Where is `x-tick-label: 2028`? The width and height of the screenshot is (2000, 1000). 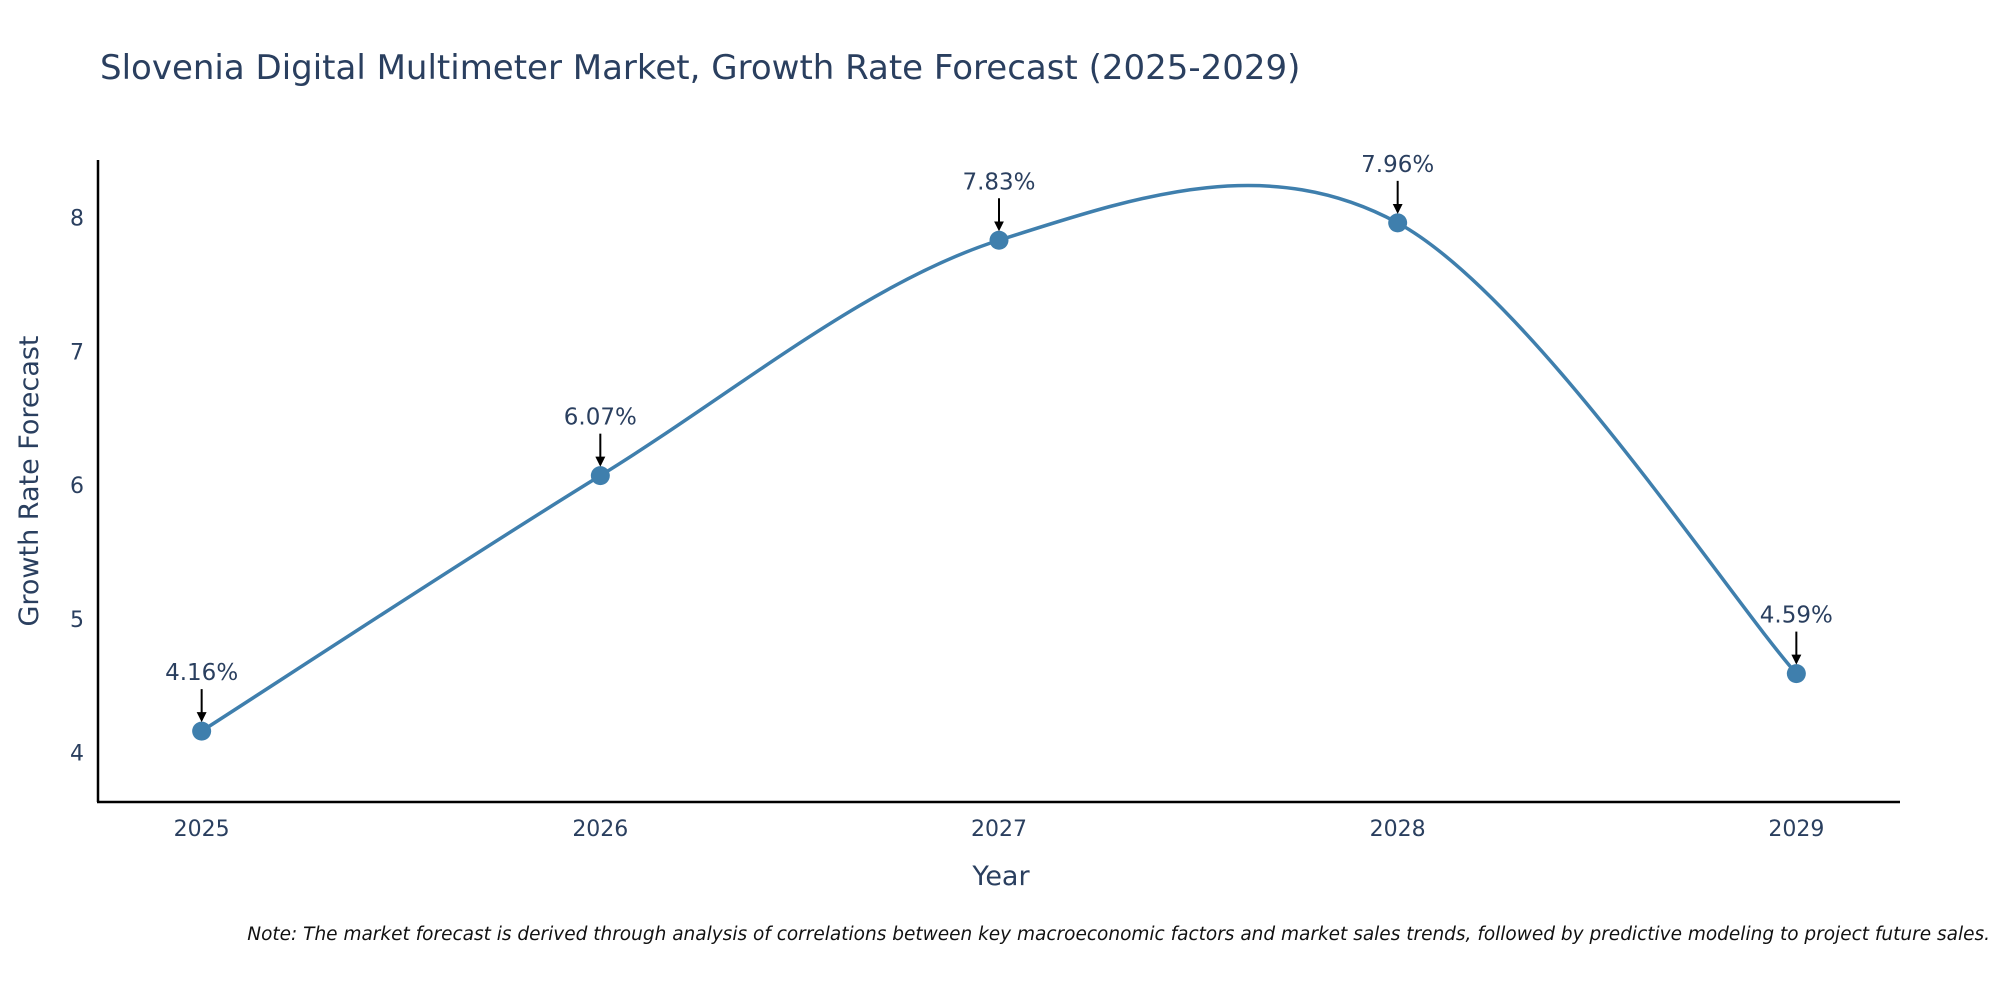 x-tick-label: 2028 is located at coordinates (1398, 829).